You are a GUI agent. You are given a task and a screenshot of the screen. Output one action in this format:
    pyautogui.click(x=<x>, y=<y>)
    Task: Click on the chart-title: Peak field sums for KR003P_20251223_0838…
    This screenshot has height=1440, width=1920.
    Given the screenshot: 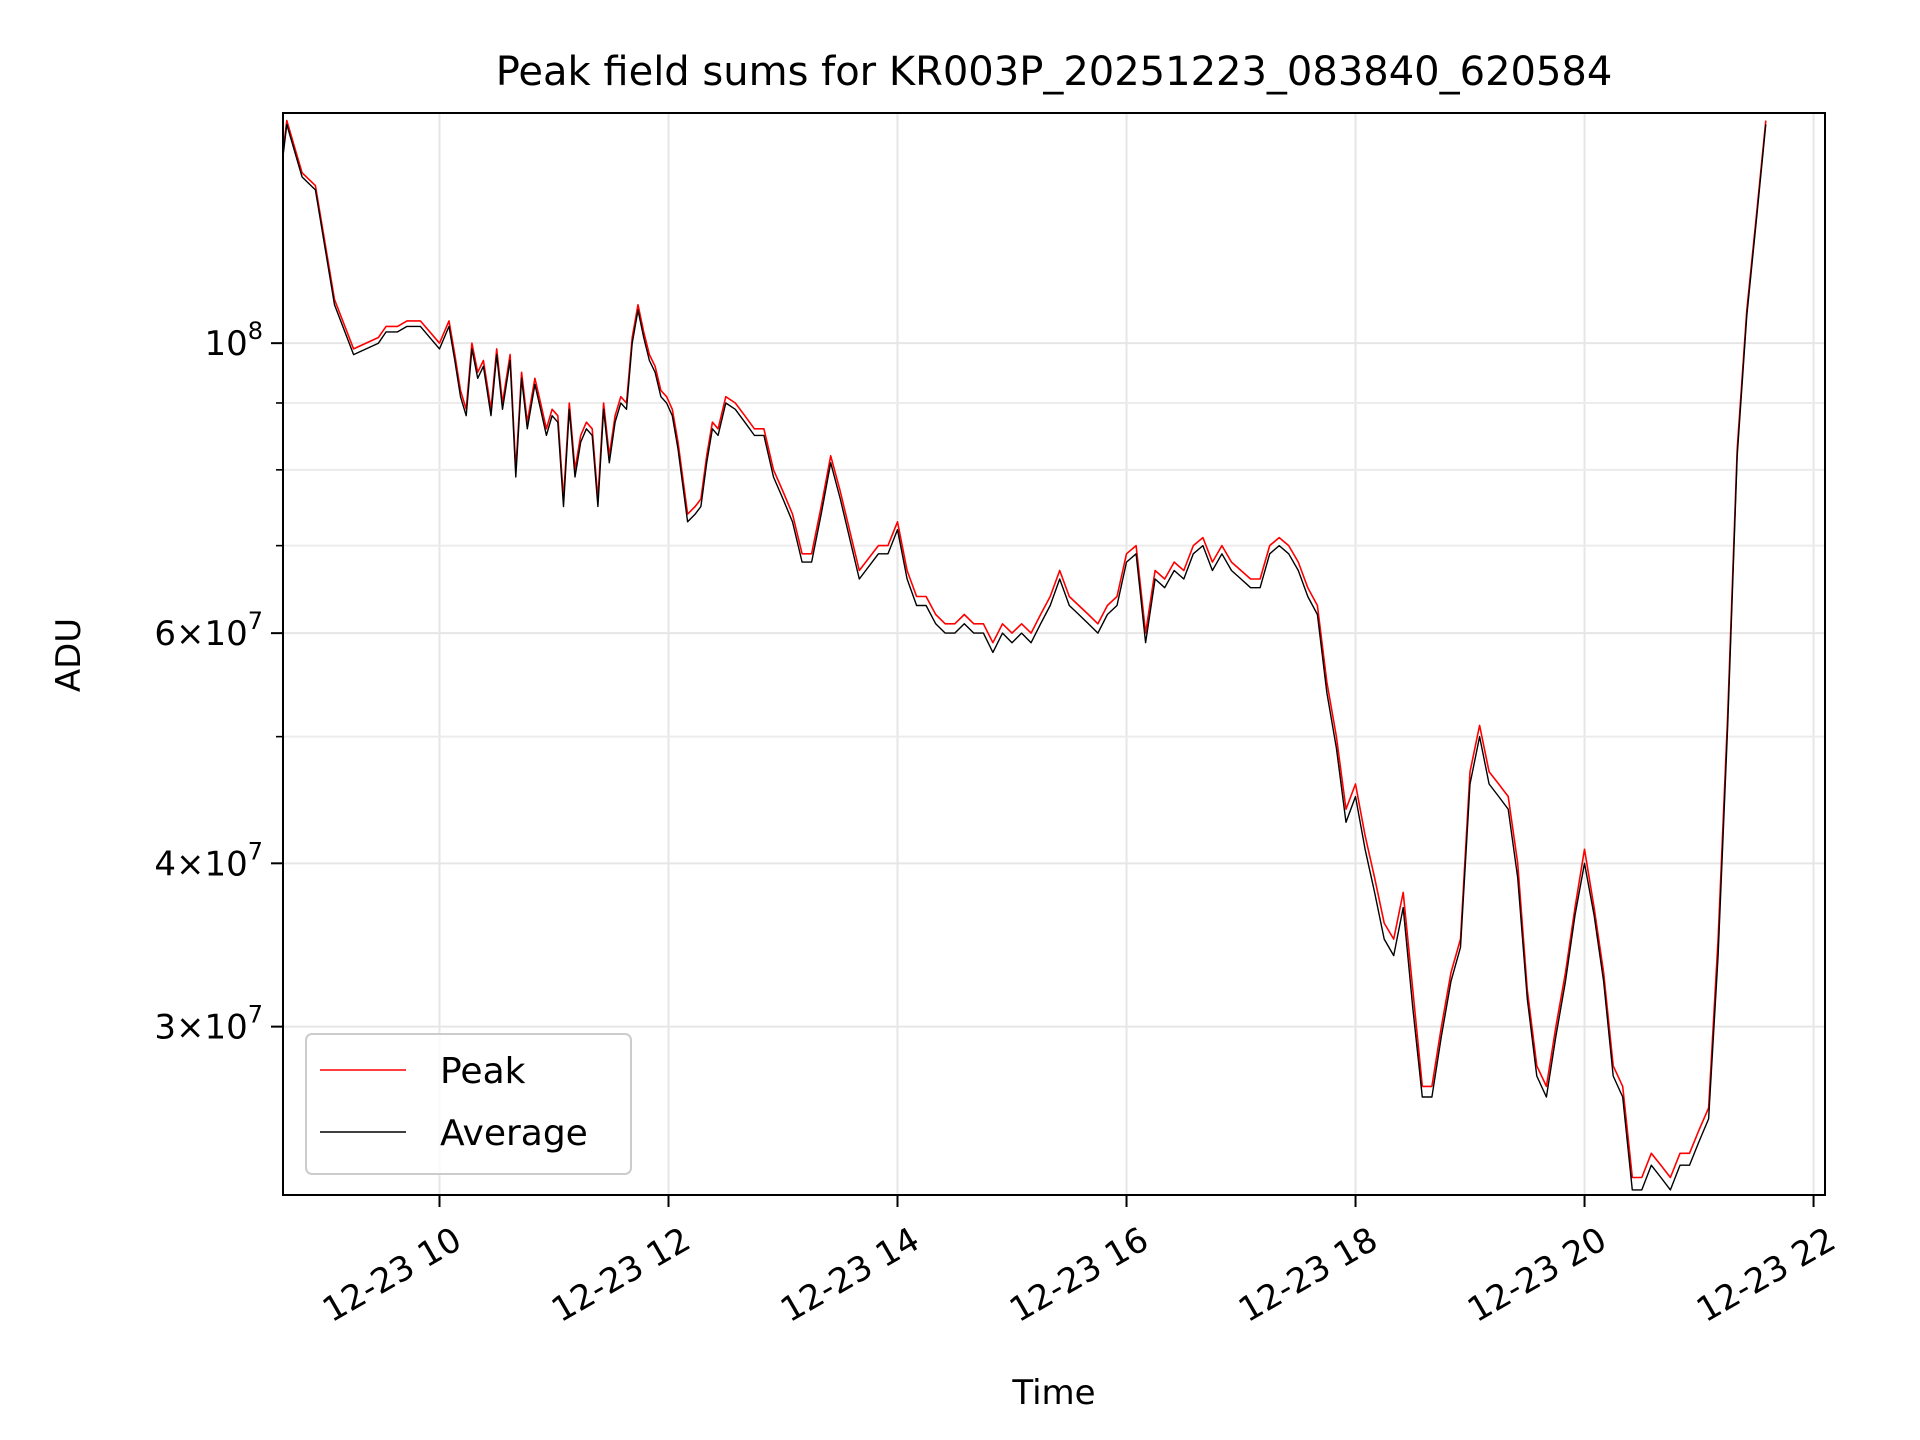 What is the action you would take?
    pyautogui.click(x=1054, y=72)
    